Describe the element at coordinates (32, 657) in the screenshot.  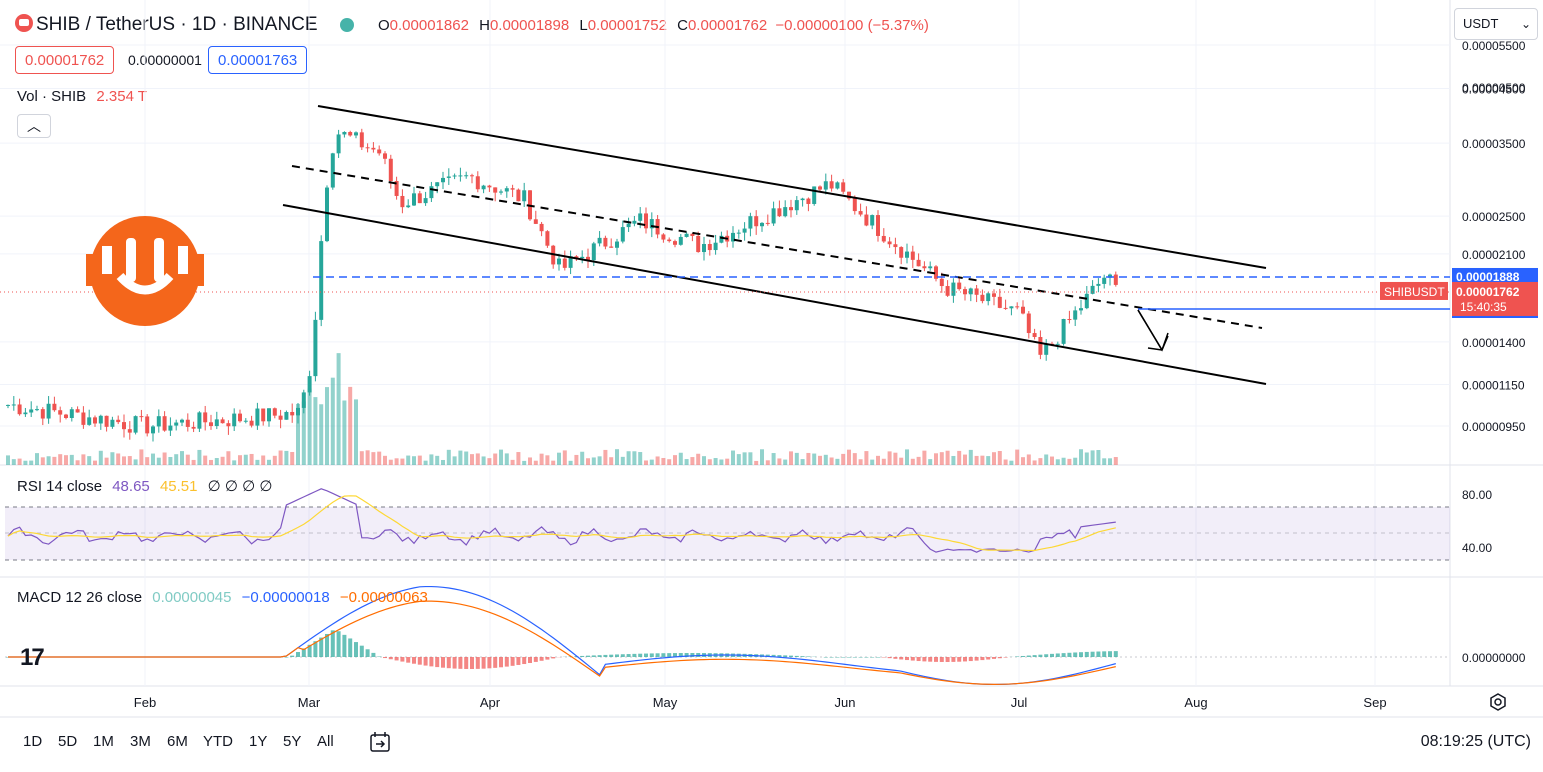
I see `tradingview-logo-icon: 17` at that location.